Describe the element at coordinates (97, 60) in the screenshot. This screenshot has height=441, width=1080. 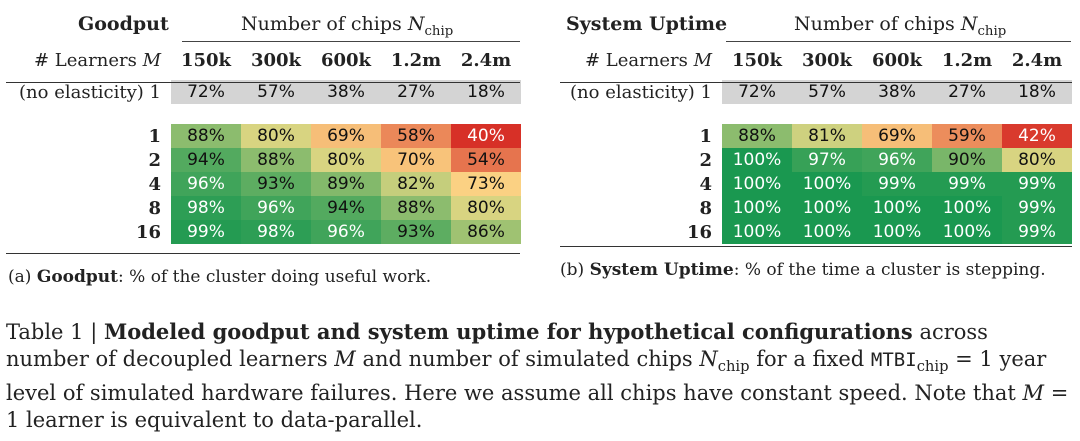
I see `goodput-learners-label: # Learners M` at that location.